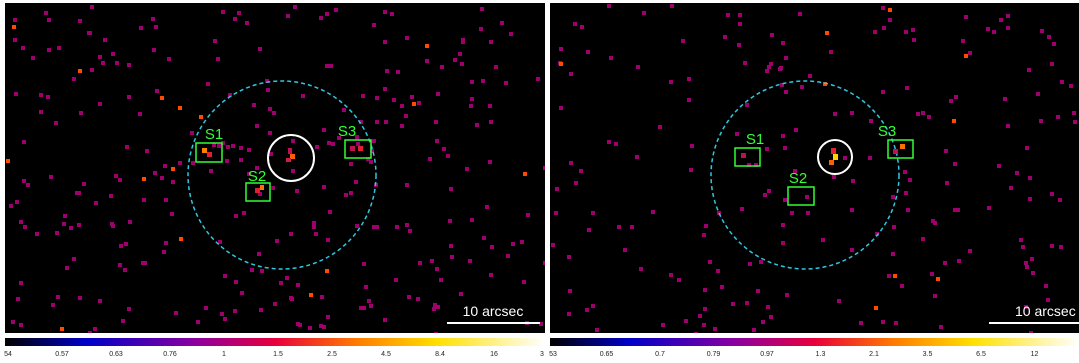  I want to click on colorbar-label: 53, so click(553, 354).